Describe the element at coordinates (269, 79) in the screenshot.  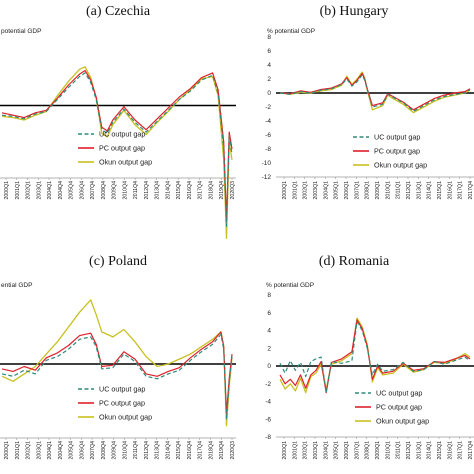
I see `y-tick-label: 2` at that location.